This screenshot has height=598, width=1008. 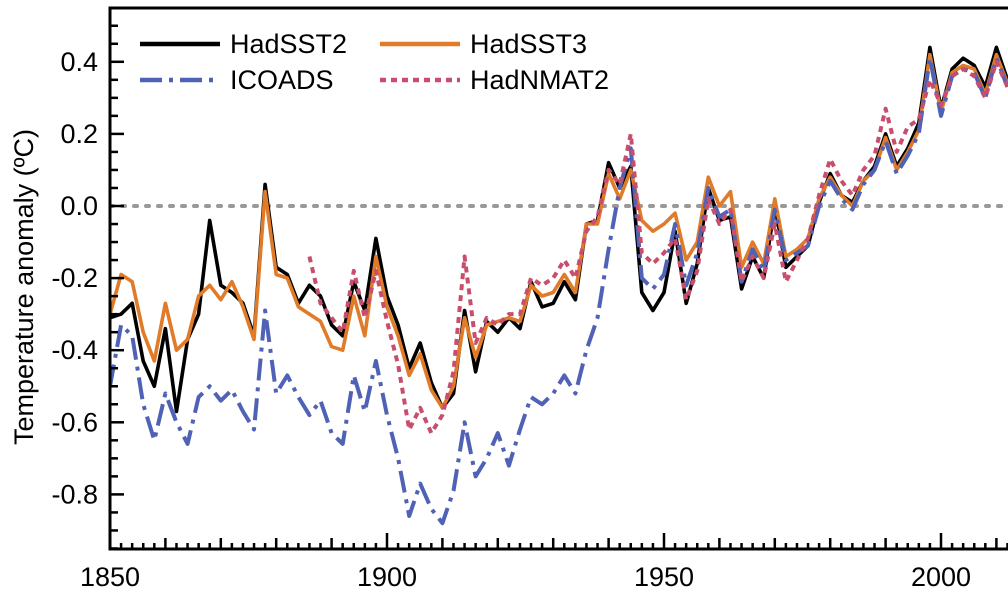 What do you see at coordinates (288, 44) in the screenshot?
I see `legend-label-hadsst2: HadSST2` at bounding box center [288, 44].